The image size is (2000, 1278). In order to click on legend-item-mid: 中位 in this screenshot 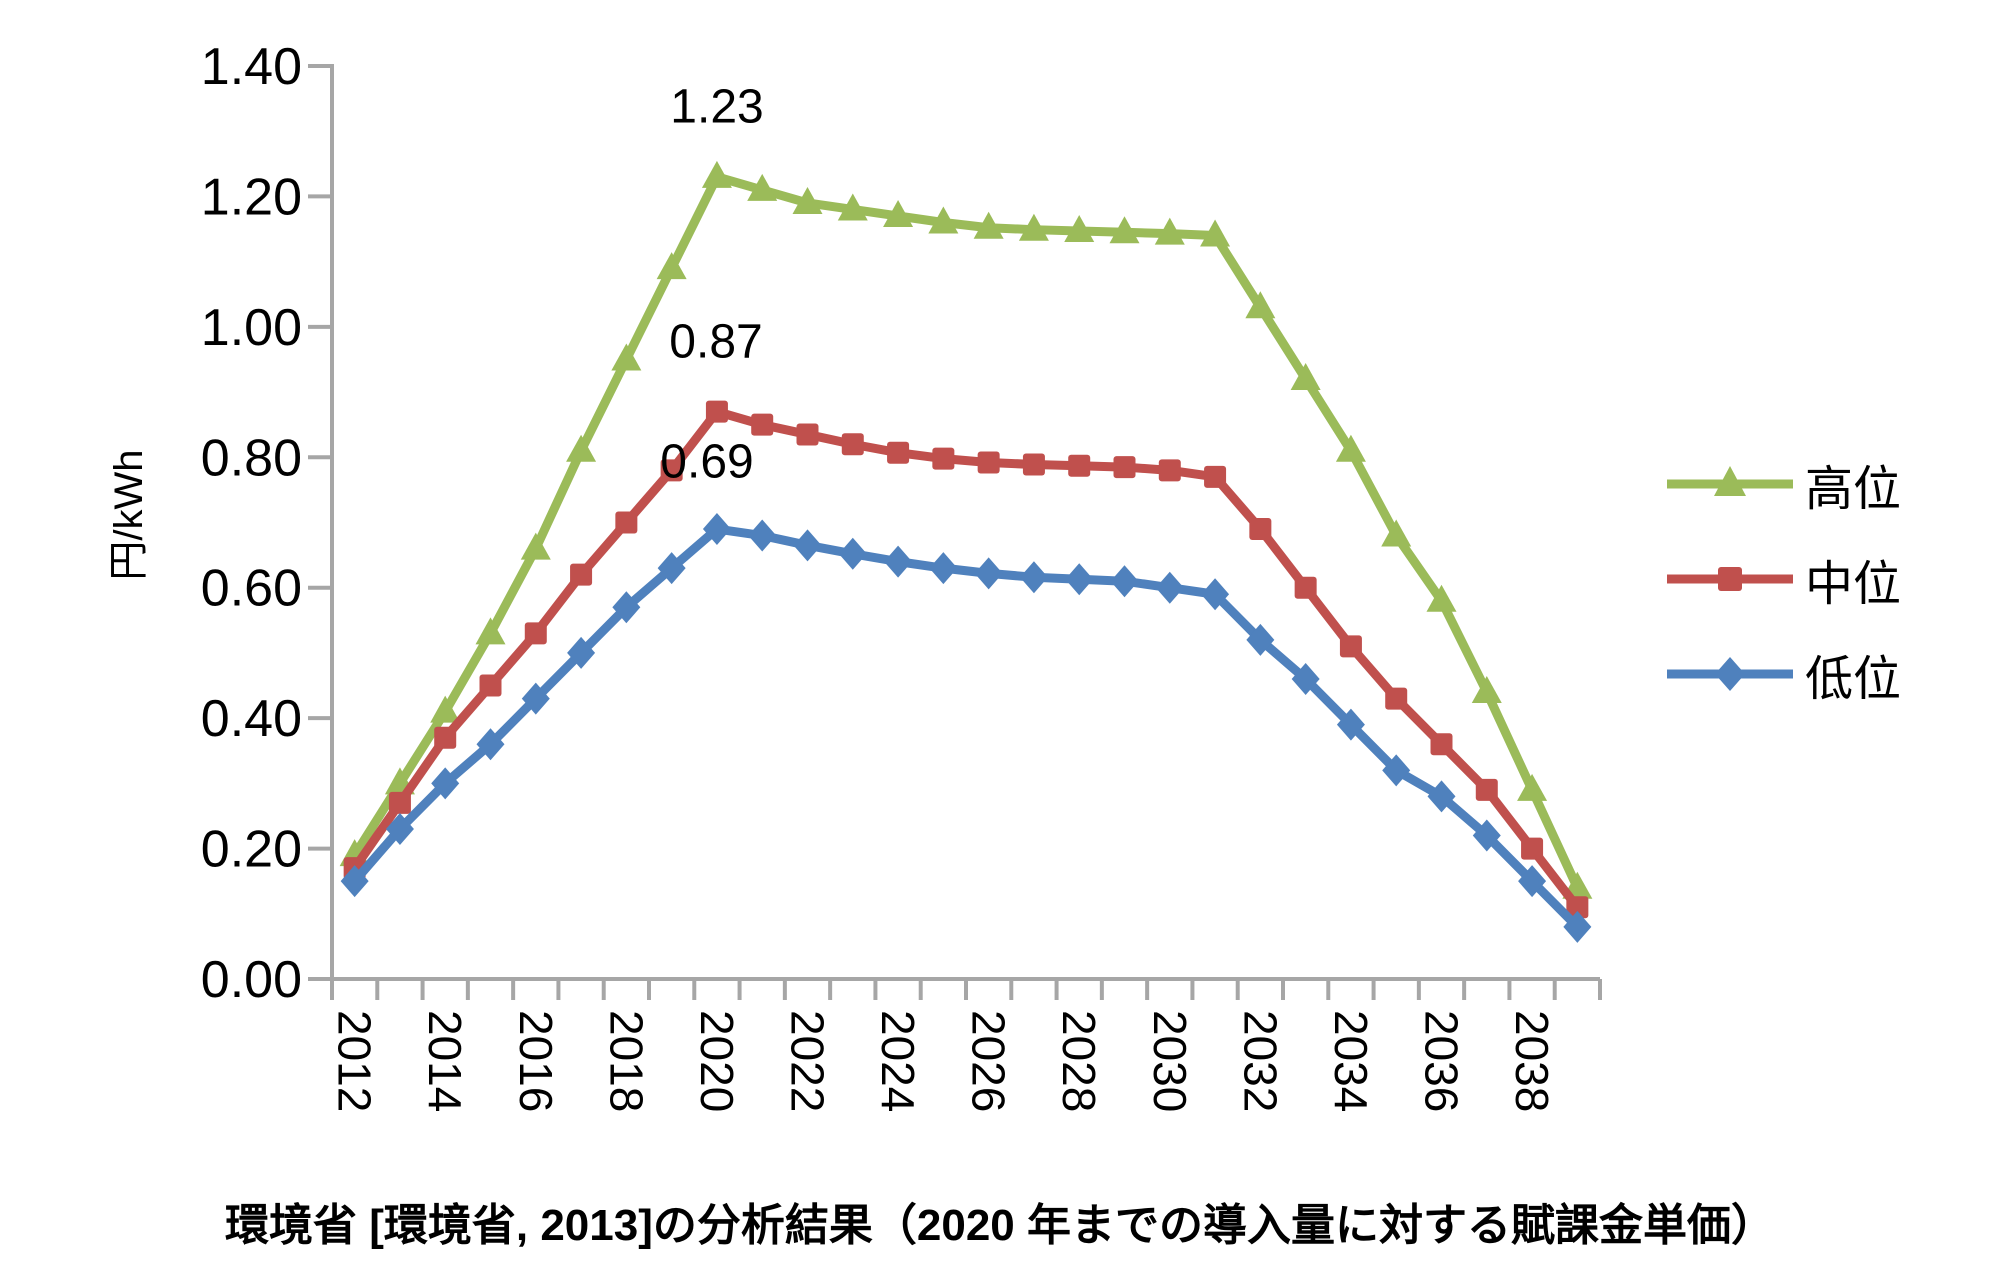, I will do `click(1783, 580)`.